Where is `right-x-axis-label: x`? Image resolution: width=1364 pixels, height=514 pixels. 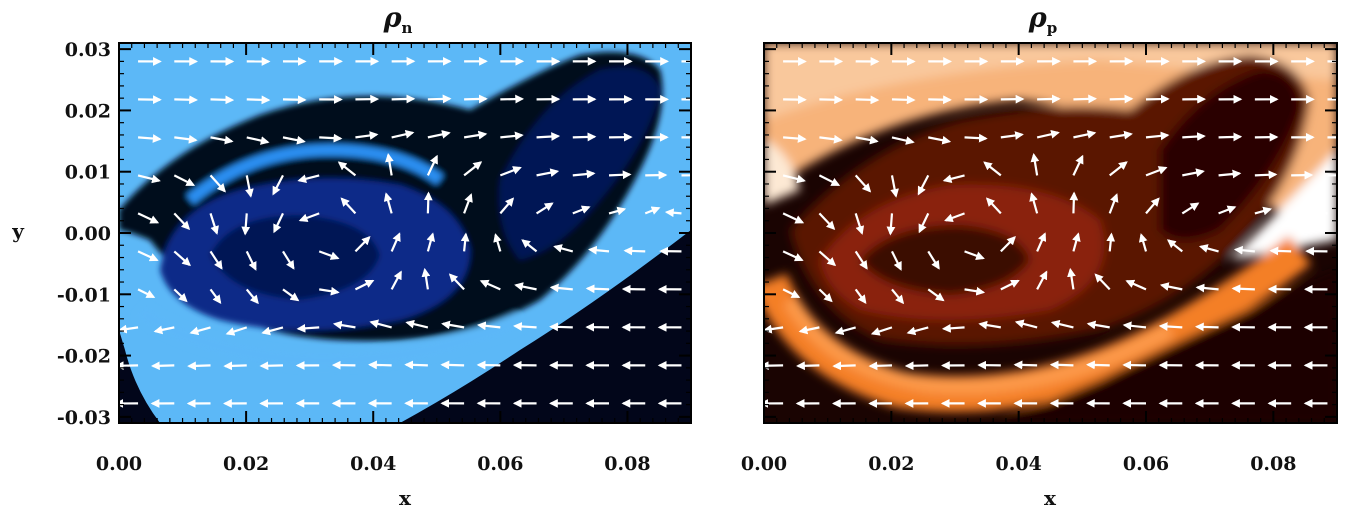 right-x-axis-label: x is located at coordinates (1050, 498).